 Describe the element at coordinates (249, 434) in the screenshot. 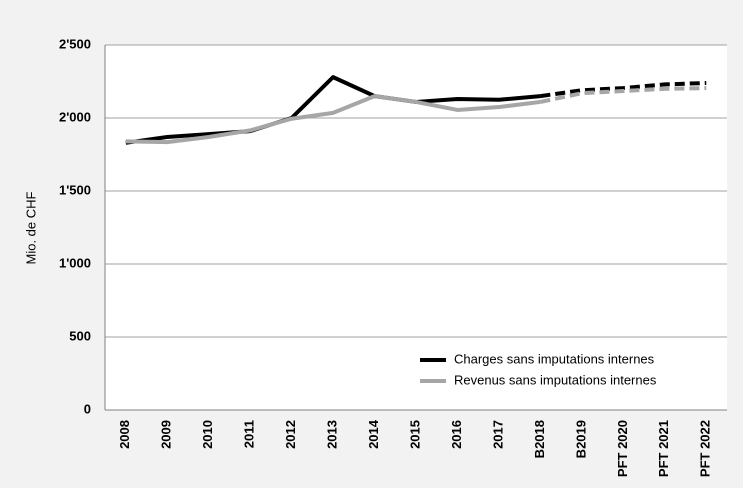

I see `x-tick-label: 2011` at that location.